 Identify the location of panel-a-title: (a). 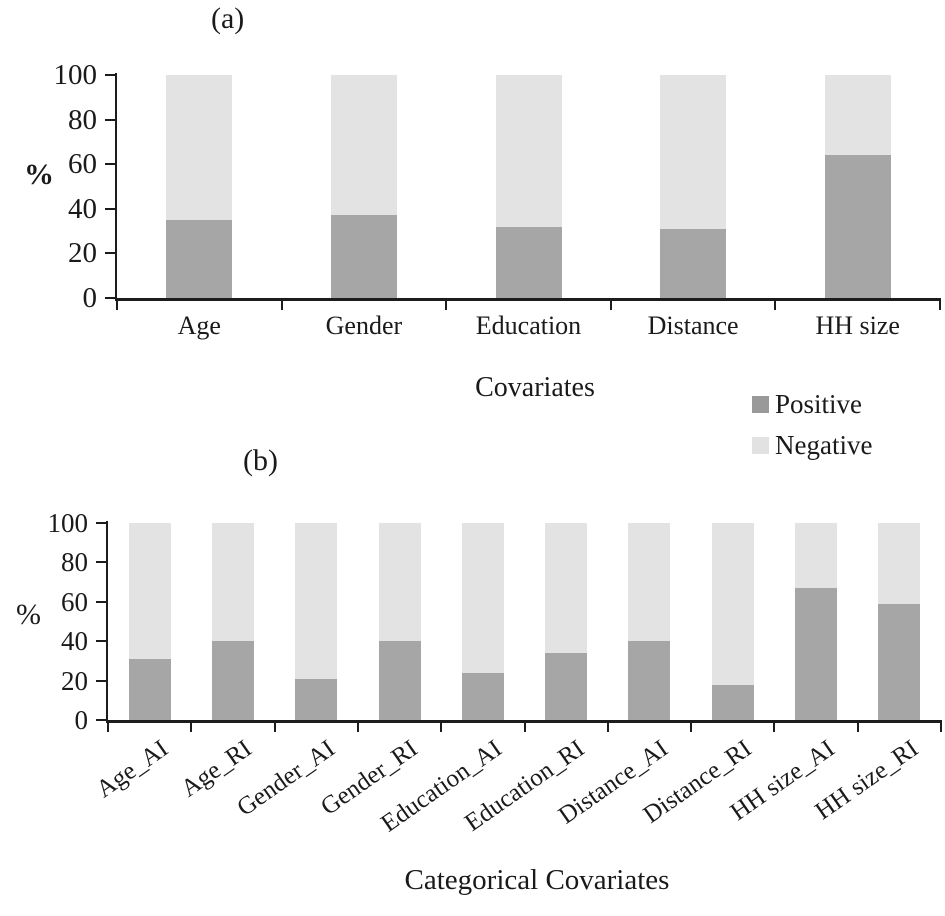
(228, 18).